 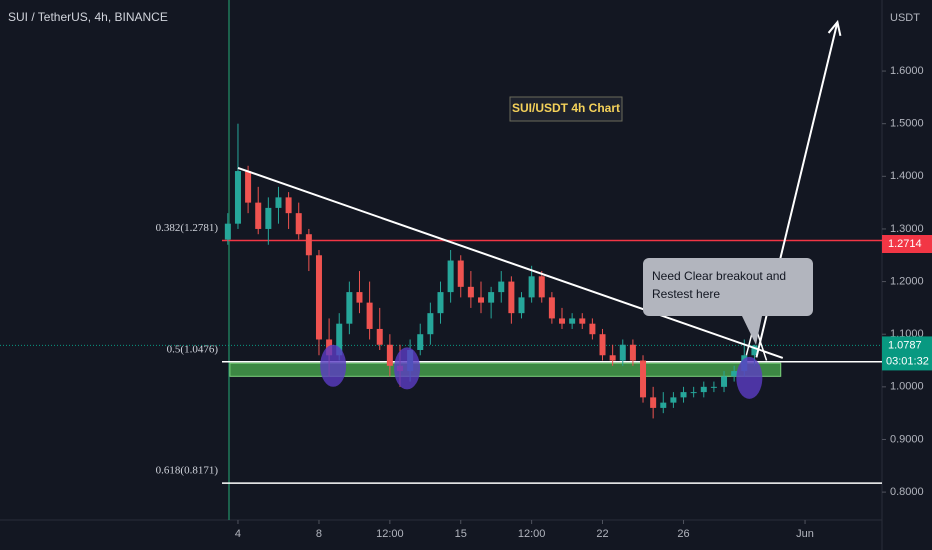 What do you see at coordinates (907, 353) in the screenshot?
I see `last-price-box` at bounding box center [907, 353].